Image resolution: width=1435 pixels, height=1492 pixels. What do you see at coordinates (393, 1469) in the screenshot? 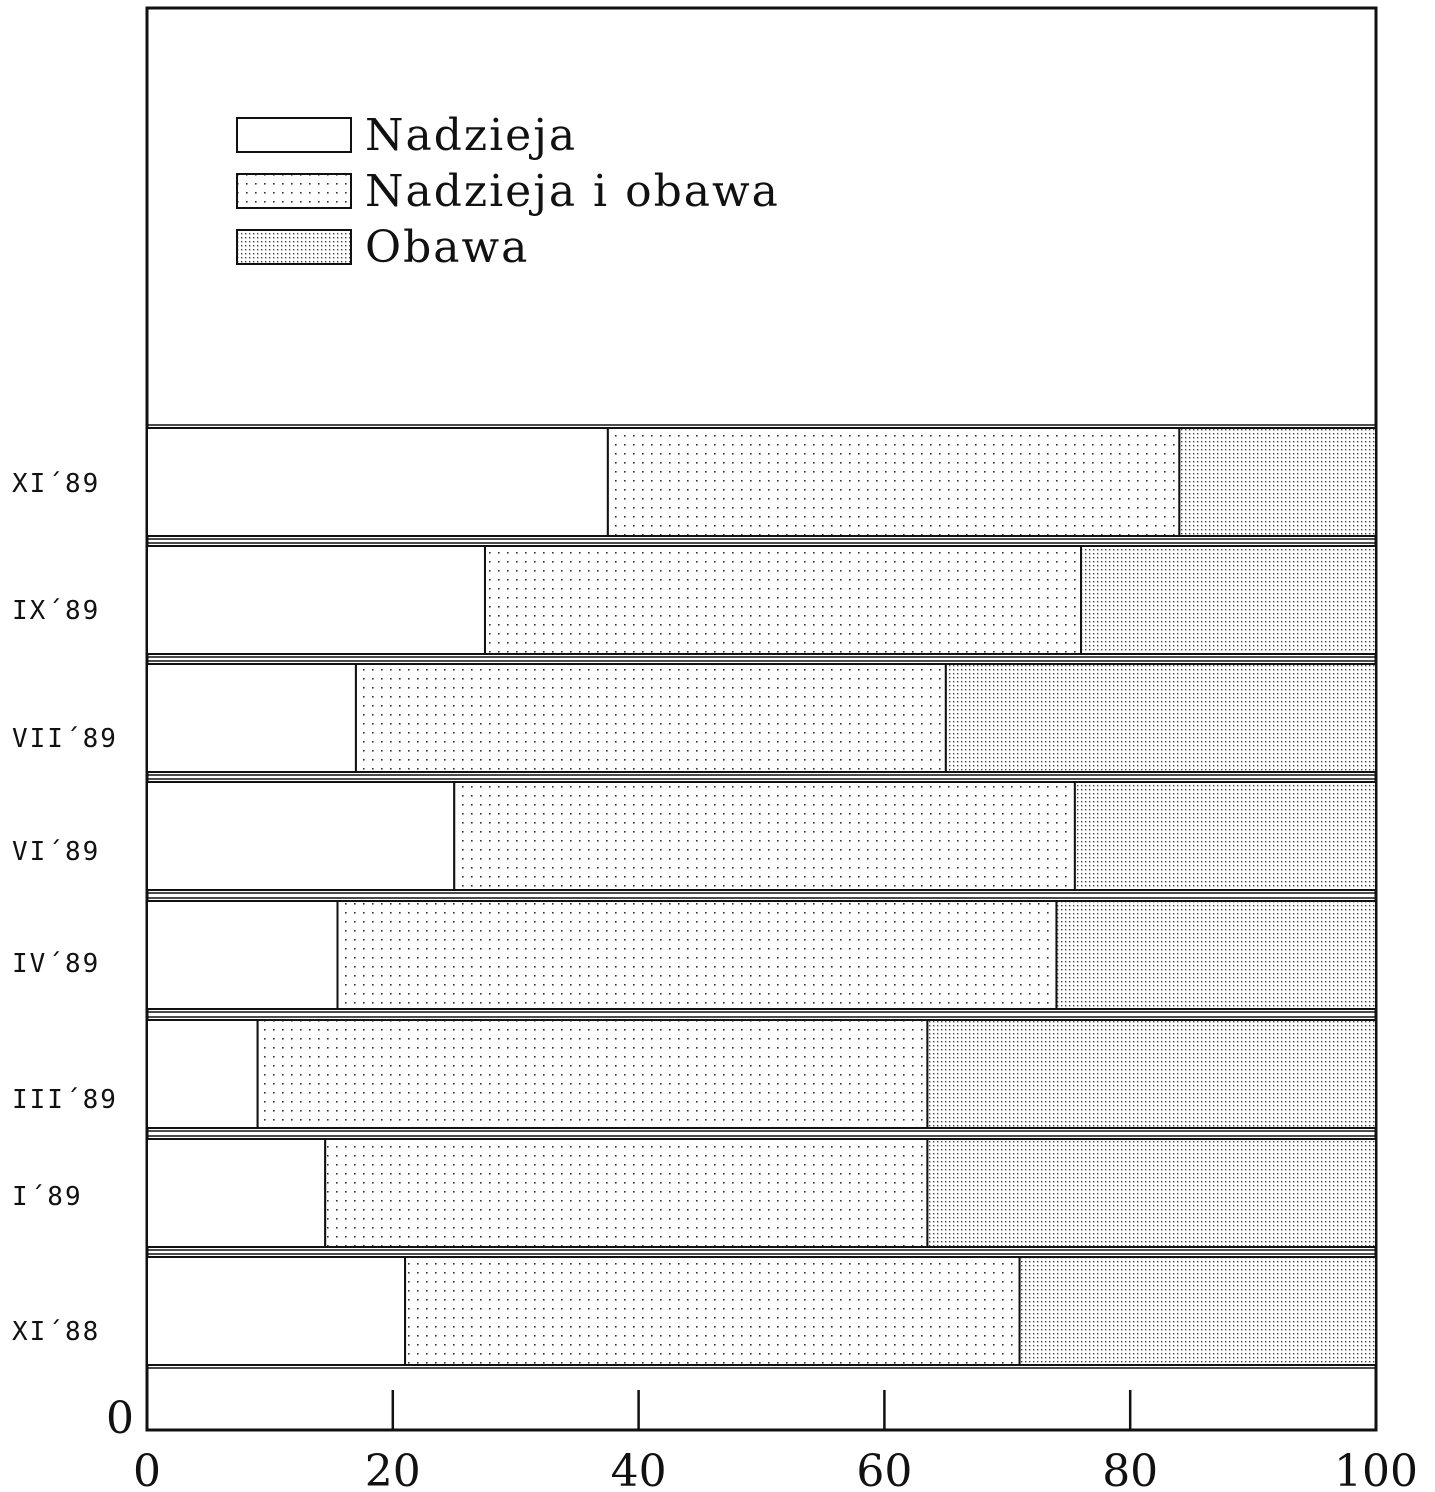
I see `x-tick-label: 20` at bounding box center [393, 1469].